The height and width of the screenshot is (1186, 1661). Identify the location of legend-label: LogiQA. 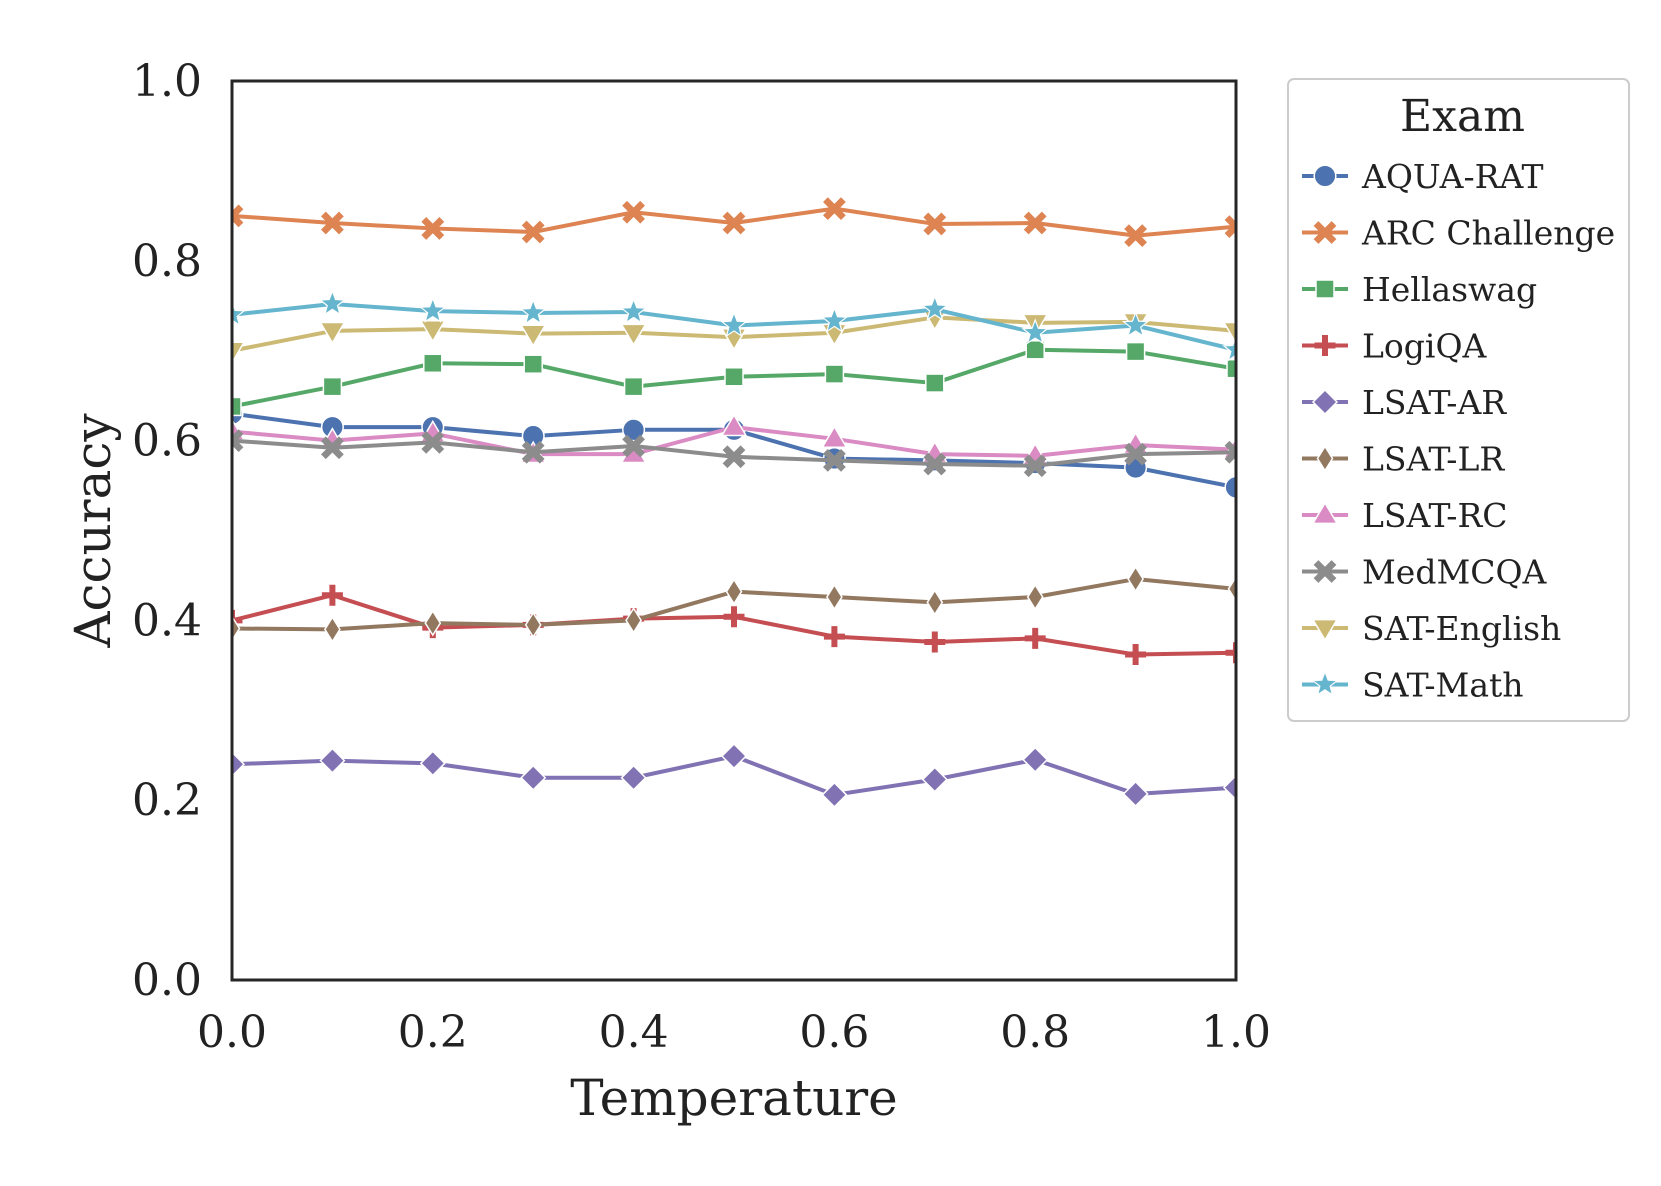
(1425, 346).